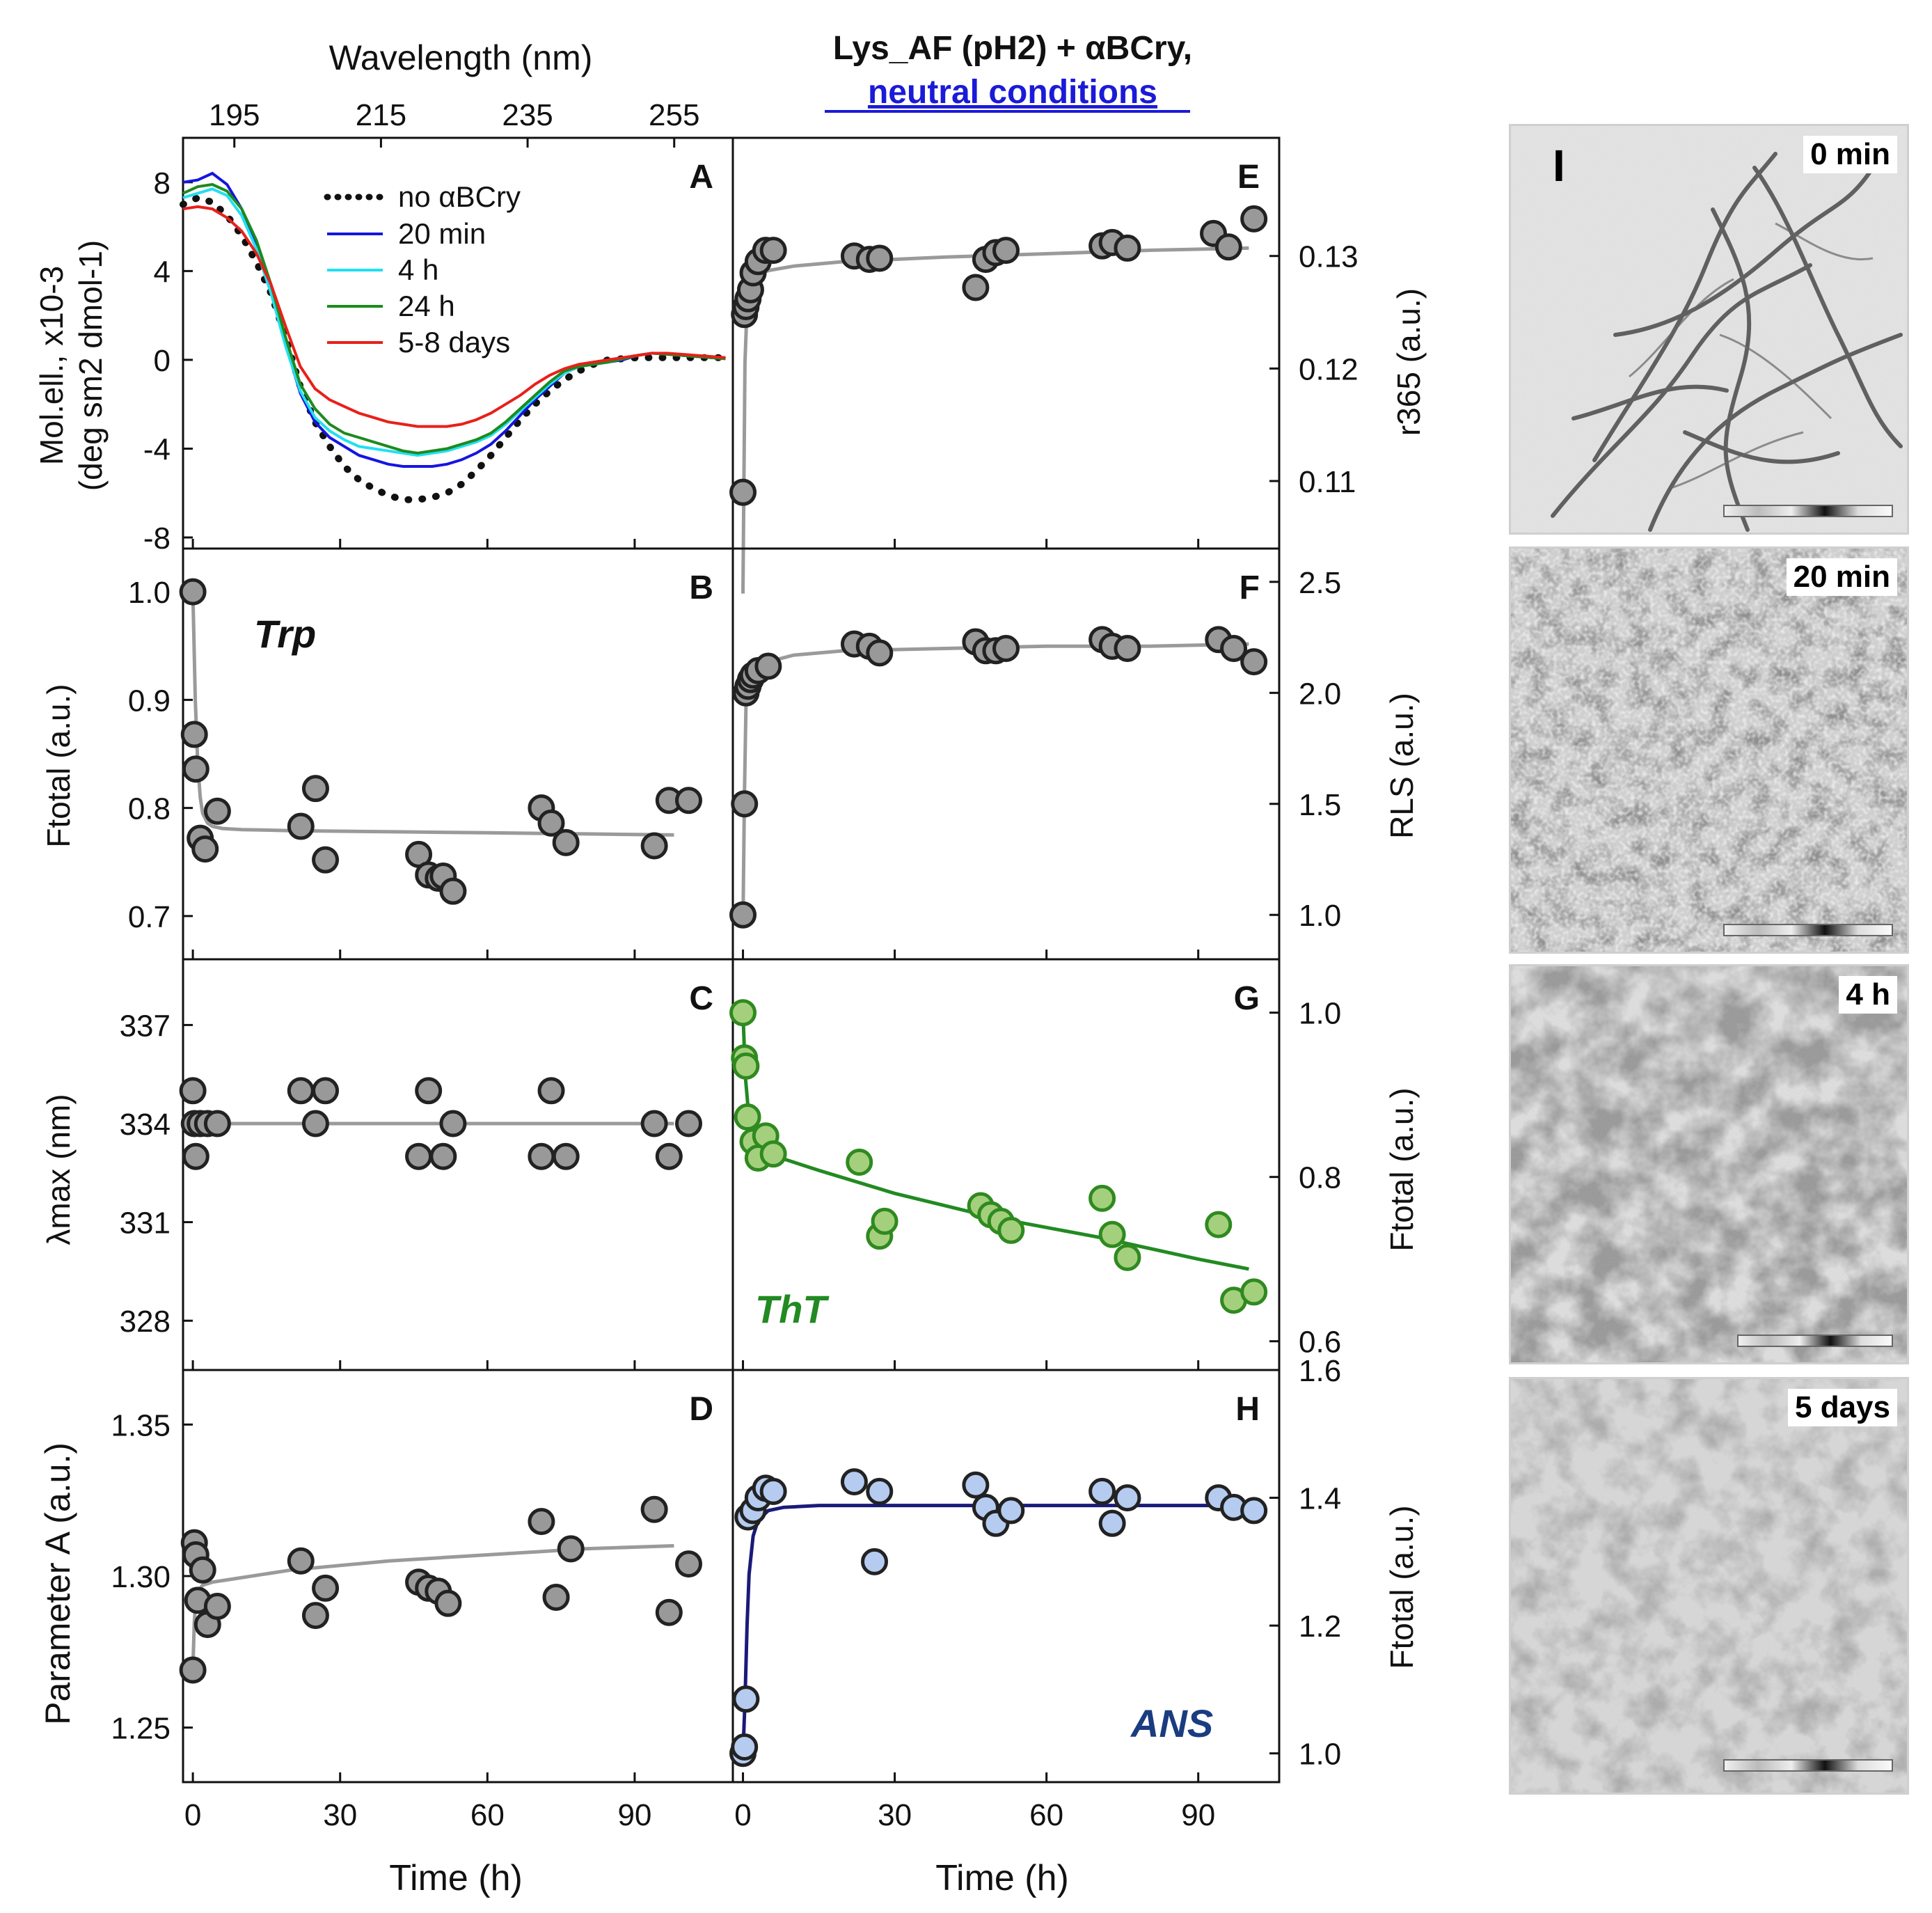 The image size is (1932, 1913). Describe the element at coordinates (145, 1125) in the screenshot. I see `y-tick-label: 334` at that location.